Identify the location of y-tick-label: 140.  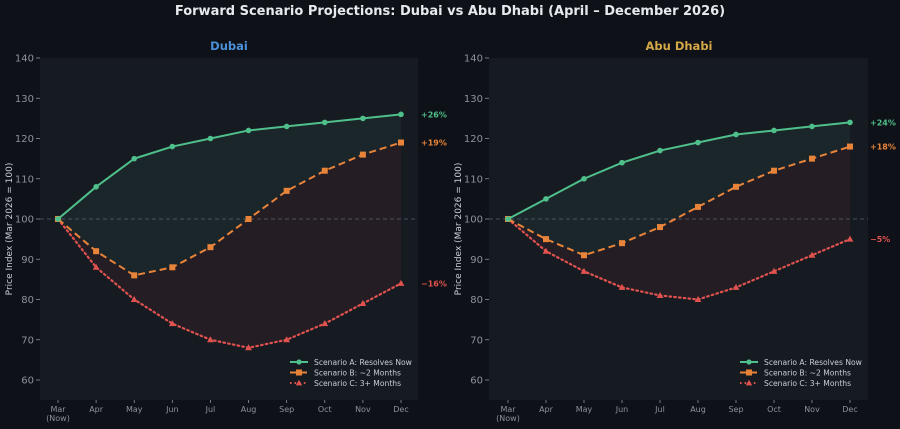
(24, 59).